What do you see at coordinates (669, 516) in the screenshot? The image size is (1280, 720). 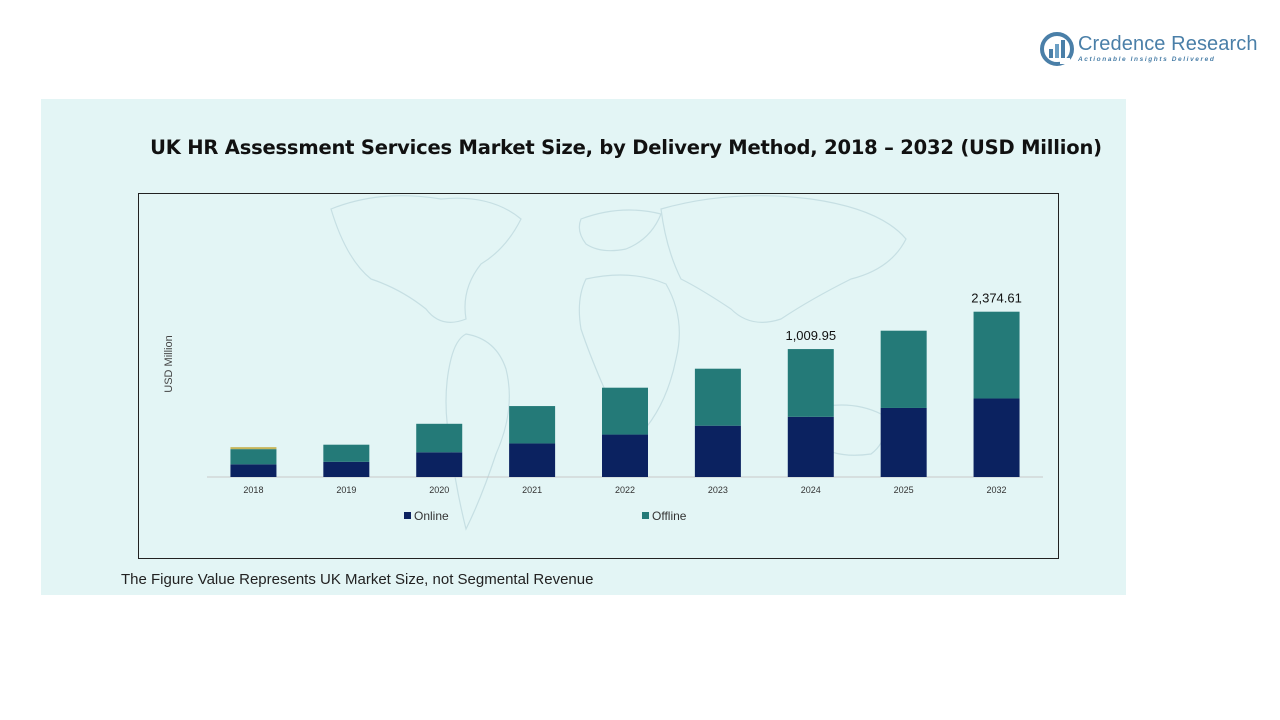 I see `legend-label-offline: Offline` at bounding box center [669, 516].